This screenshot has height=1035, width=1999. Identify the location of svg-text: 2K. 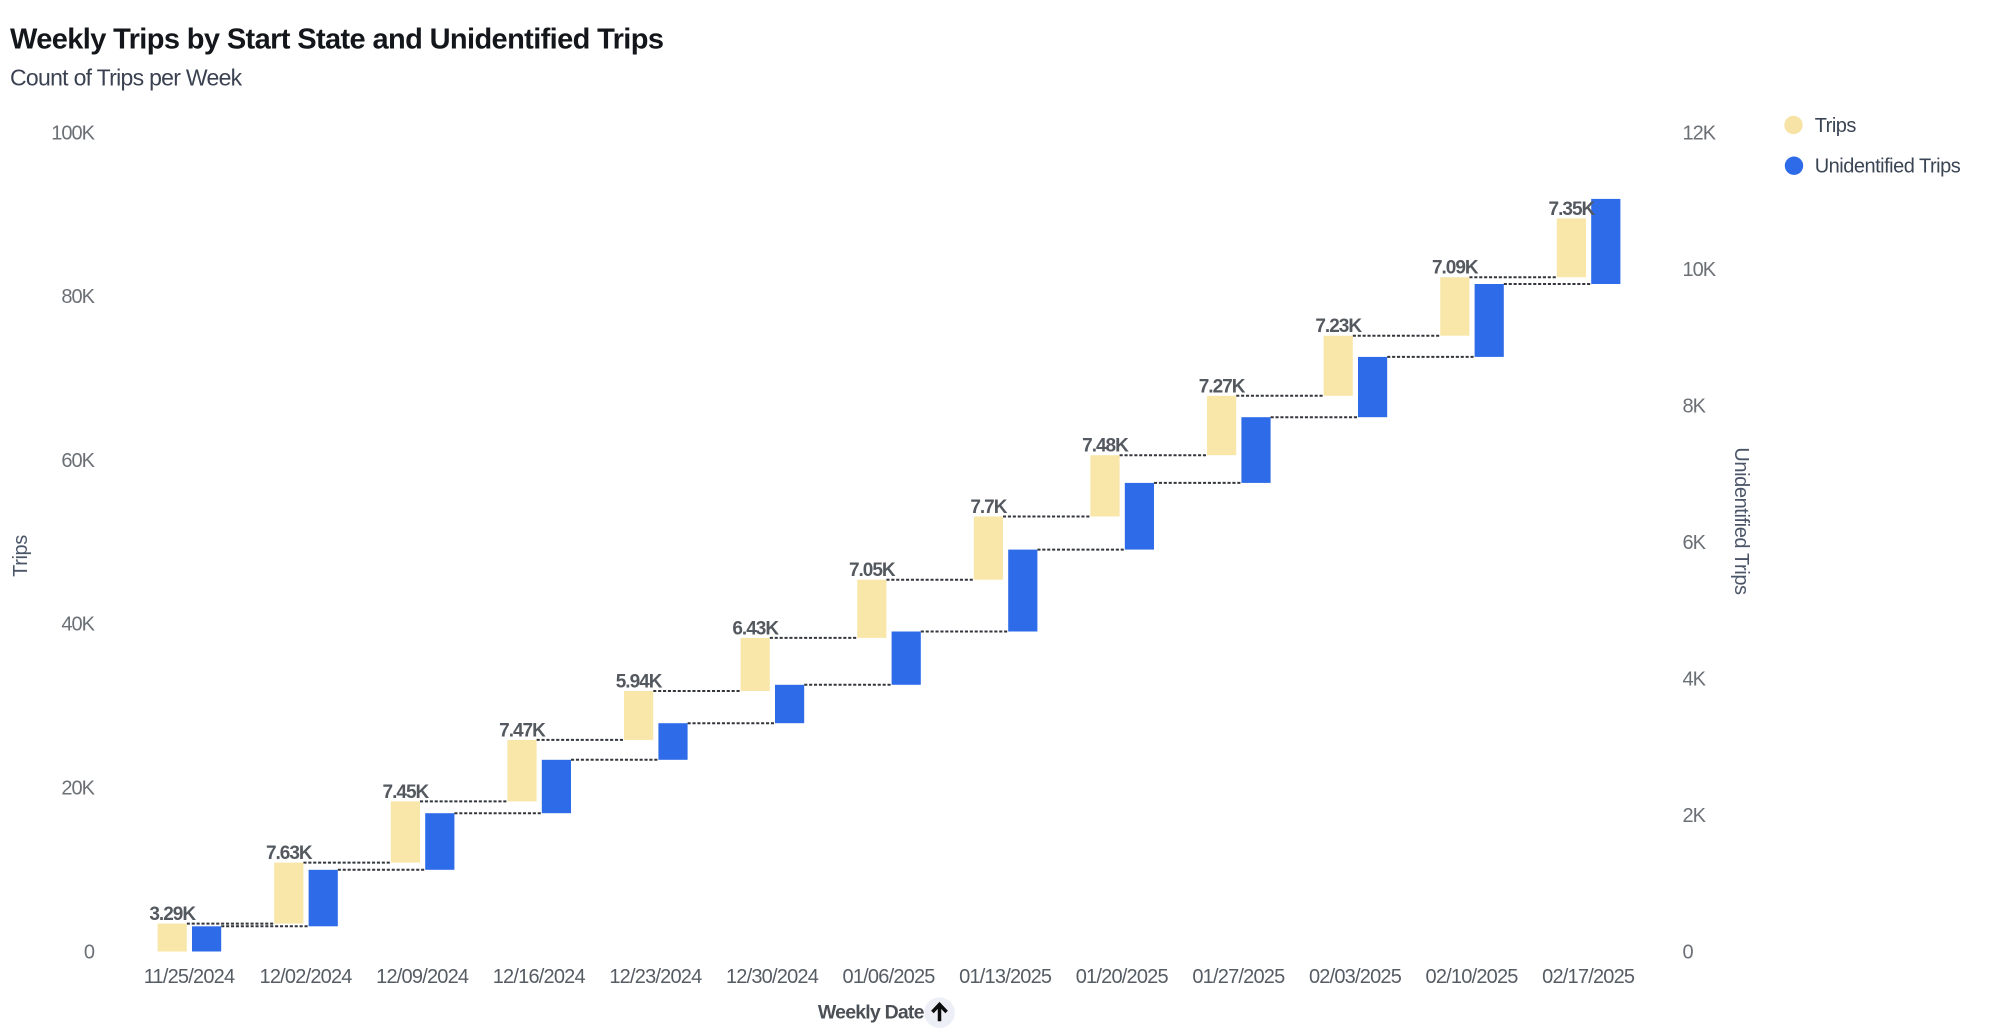
(1695, 816).